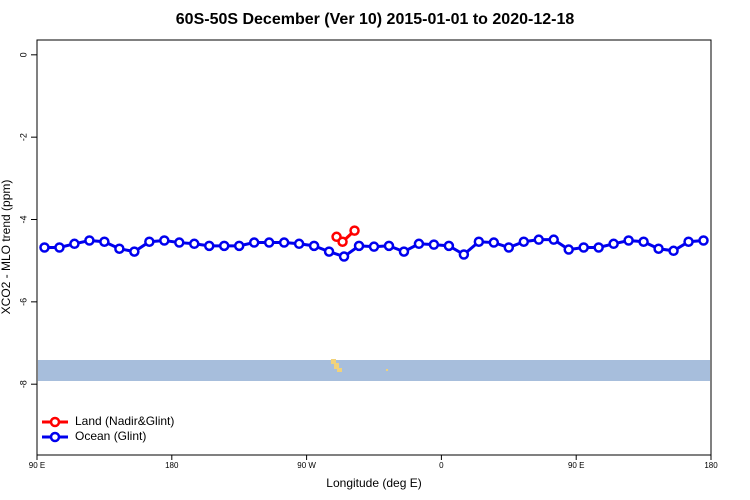 The width and height of the screenshot is (750, 500). What do you see at coordinates (23, 302) in the screenshot?
I see `y-tick-label: -6` at bounding box center [23, 302].